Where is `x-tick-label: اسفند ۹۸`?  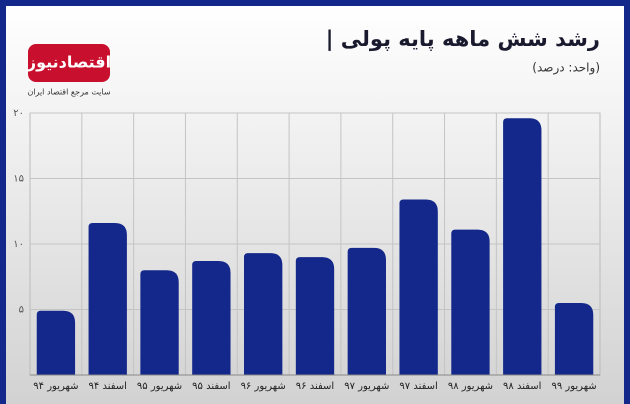 x-tick-label: اسفند ۹۸ is located at coordinates (522, 386).